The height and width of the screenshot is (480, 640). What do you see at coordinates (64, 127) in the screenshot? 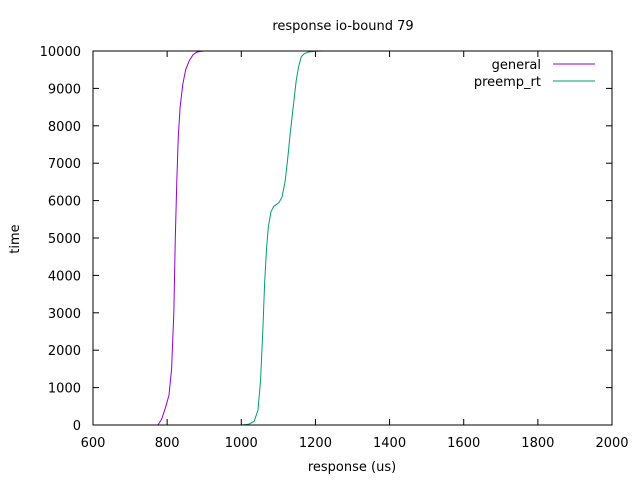
I see `y-tick-label: 8000` at bounding box center [64, 127].